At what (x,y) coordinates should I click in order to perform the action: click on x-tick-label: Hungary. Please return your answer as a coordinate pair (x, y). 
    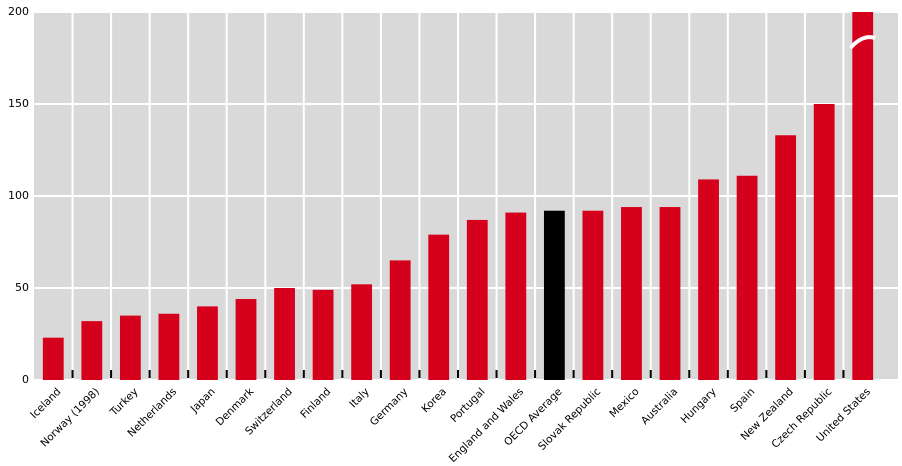
    Looking at the image, I should click on (699, 406).